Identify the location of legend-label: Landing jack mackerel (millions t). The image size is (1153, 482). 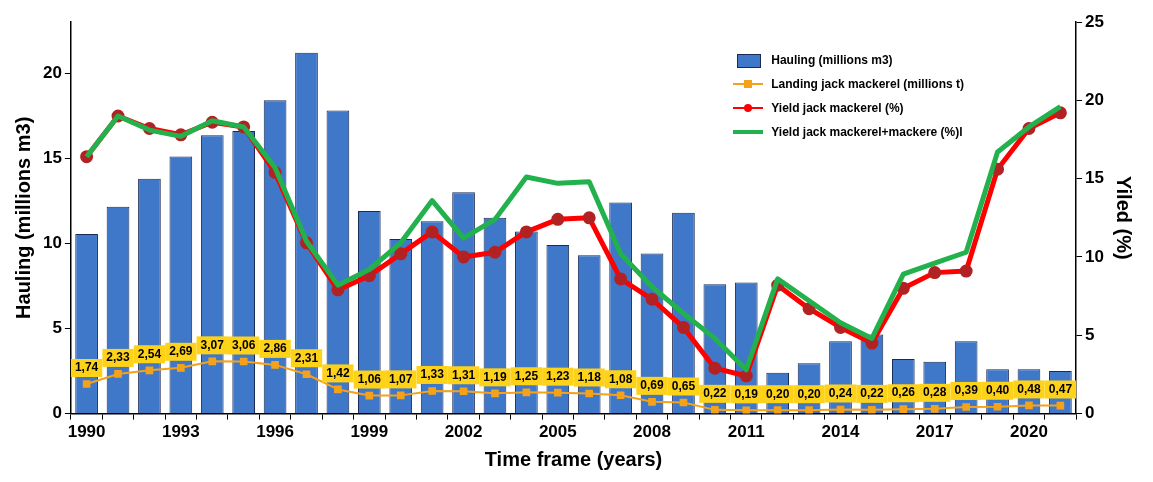
(867, 84).